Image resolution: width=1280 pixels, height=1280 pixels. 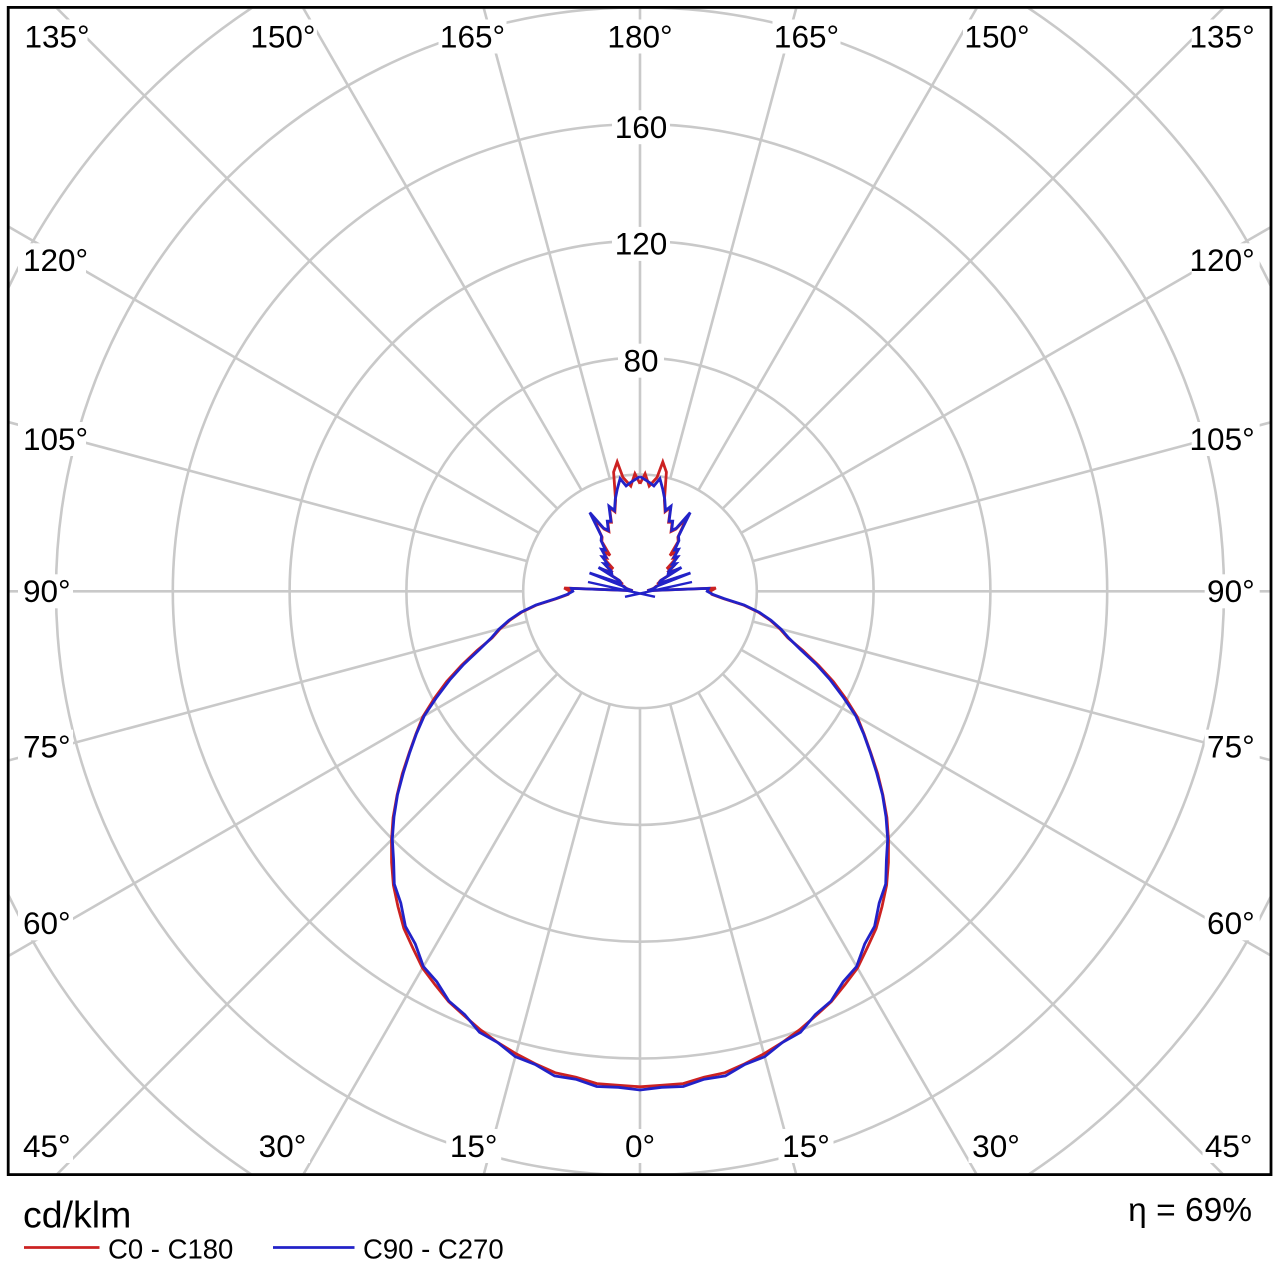 I want to click on svg-text: 120, so click(x=641, y=244).